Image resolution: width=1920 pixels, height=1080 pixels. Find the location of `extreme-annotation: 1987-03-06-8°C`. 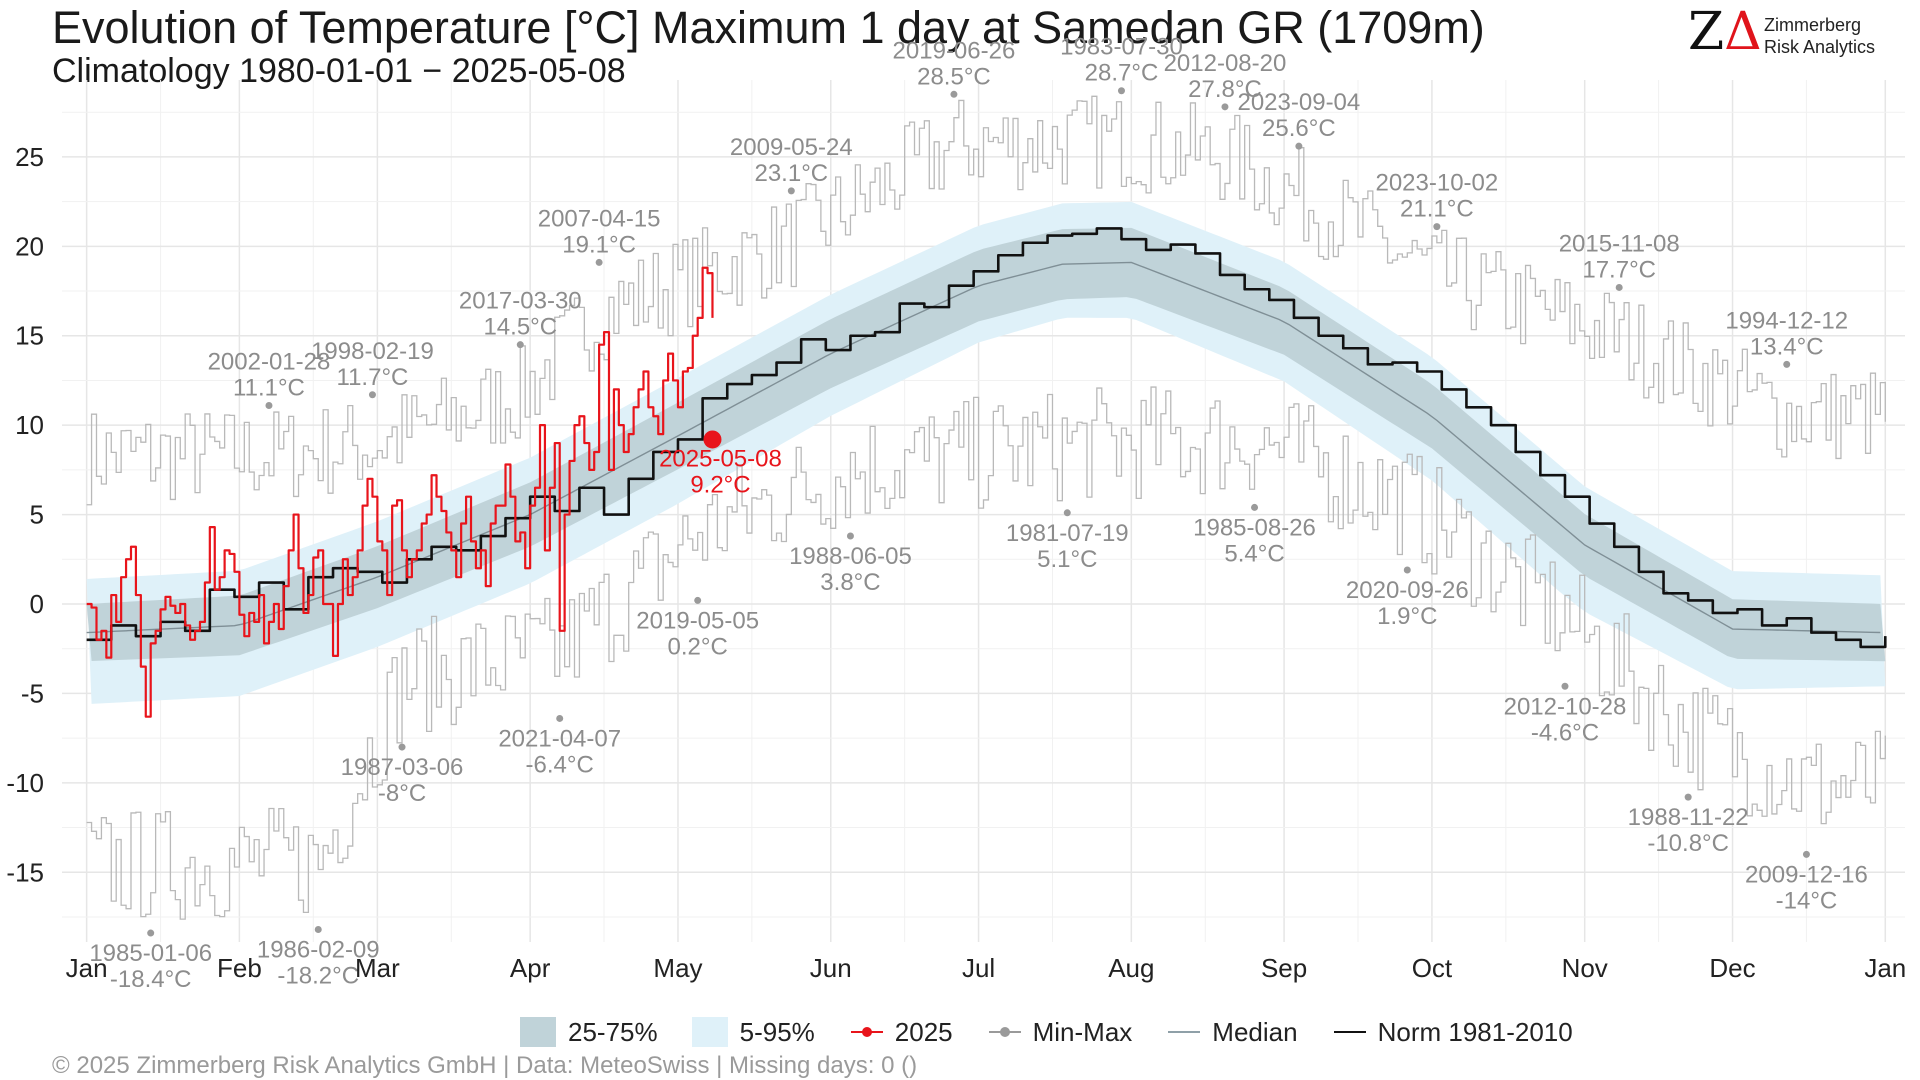

extreme-annotation: 1987-03-06-8°C is located at coordinates (402, 775).